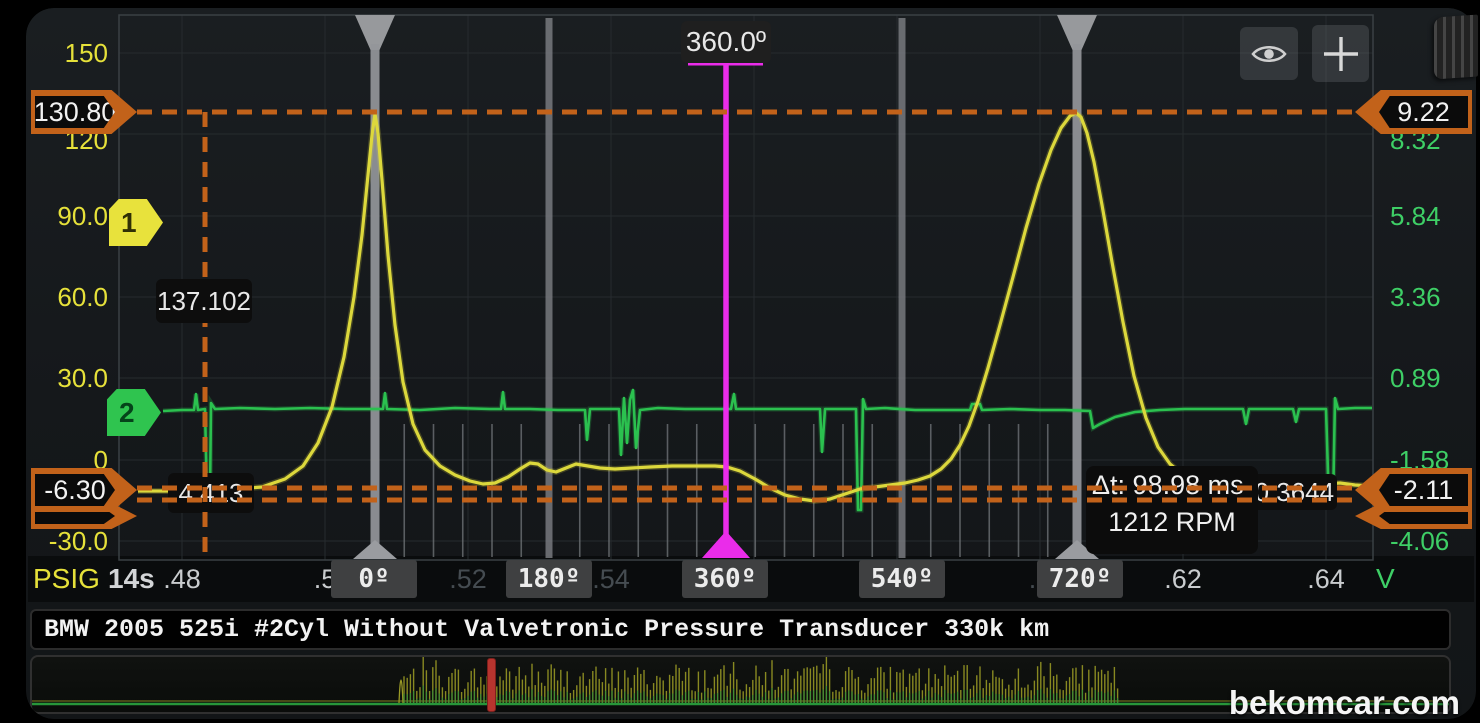 The image size is (1480, 723). Describe the element at coordinates (182, 579) in the screenshot. I see `time-tick: .48` at that location.